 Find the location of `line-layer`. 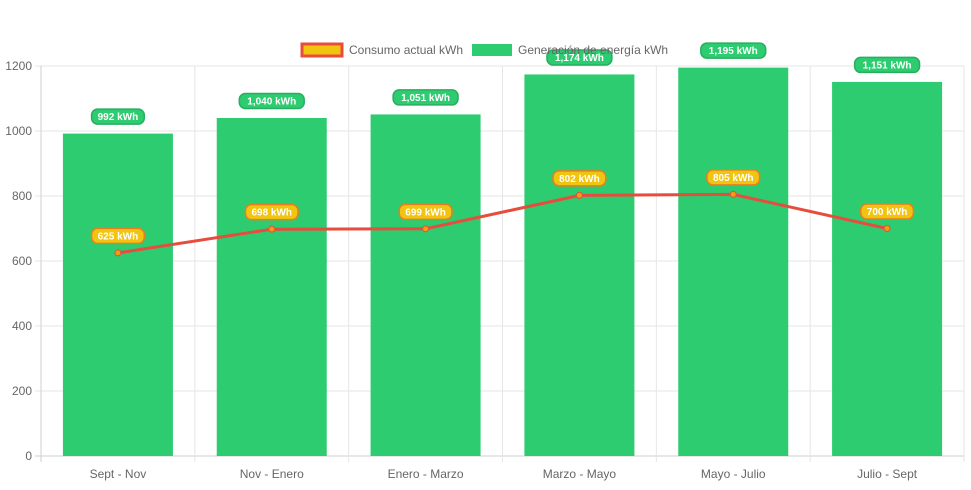

line-layer is located at coordinates (502, 223).